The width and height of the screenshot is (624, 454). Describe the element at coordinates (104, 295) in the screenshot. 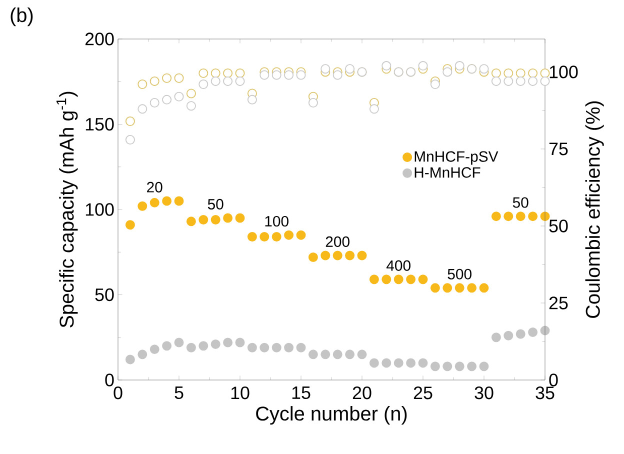

I see `y-tick-label: 50` at that location.